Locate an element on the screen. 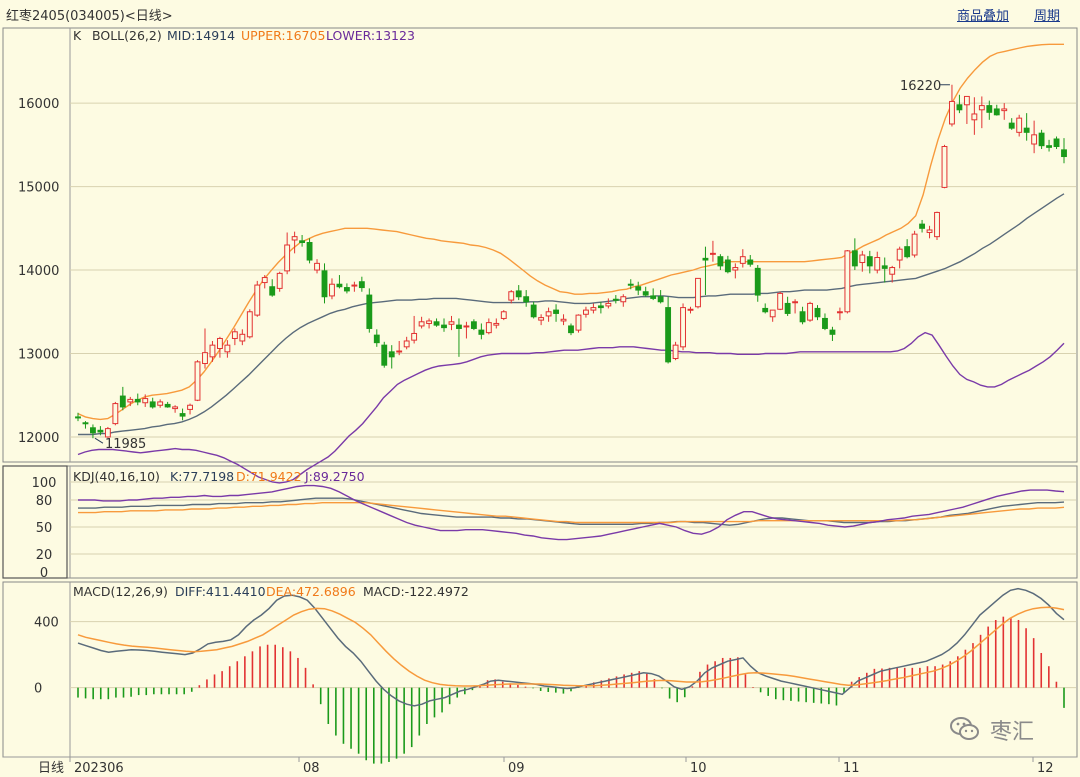 This screenshot has width=1080, height=777. x-tick-label: 10 is located at coordinates (698, 768).